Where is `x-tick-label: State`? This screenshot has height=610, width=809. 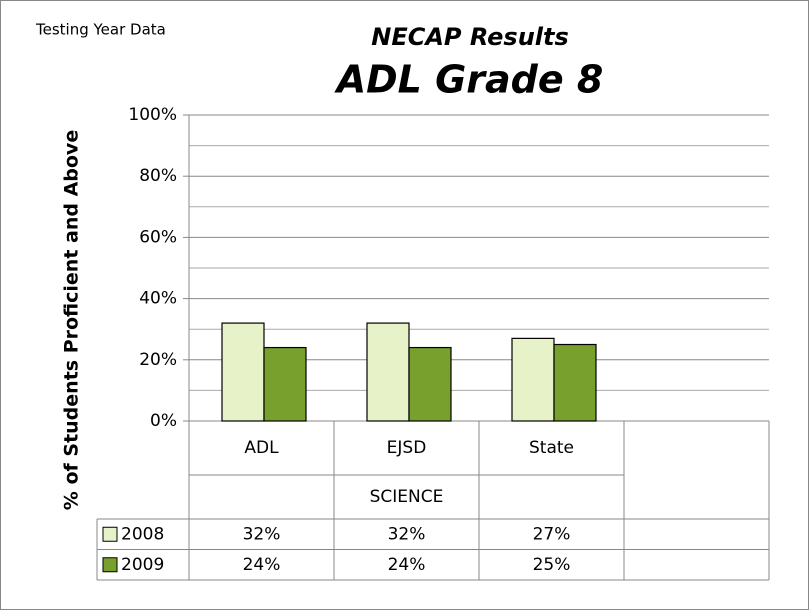 x-tick-label: State is located at coordinates (551, 448).